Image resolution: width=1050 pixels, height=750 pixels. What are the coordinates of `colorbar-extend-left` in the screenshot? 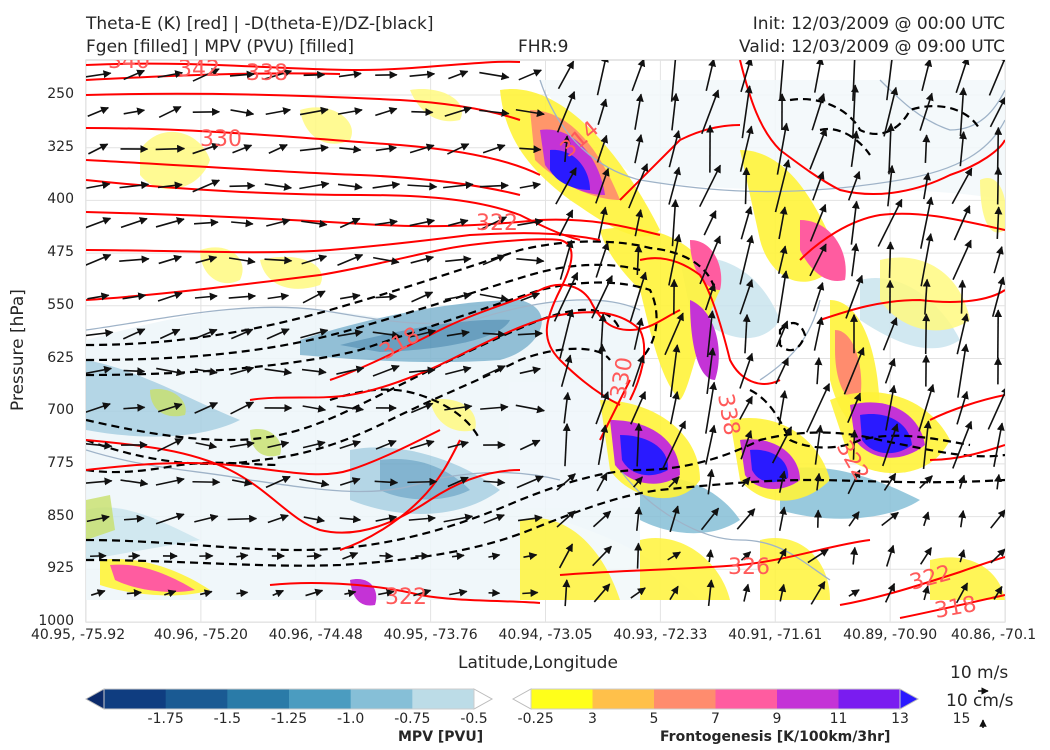 It's located at (94, 699).